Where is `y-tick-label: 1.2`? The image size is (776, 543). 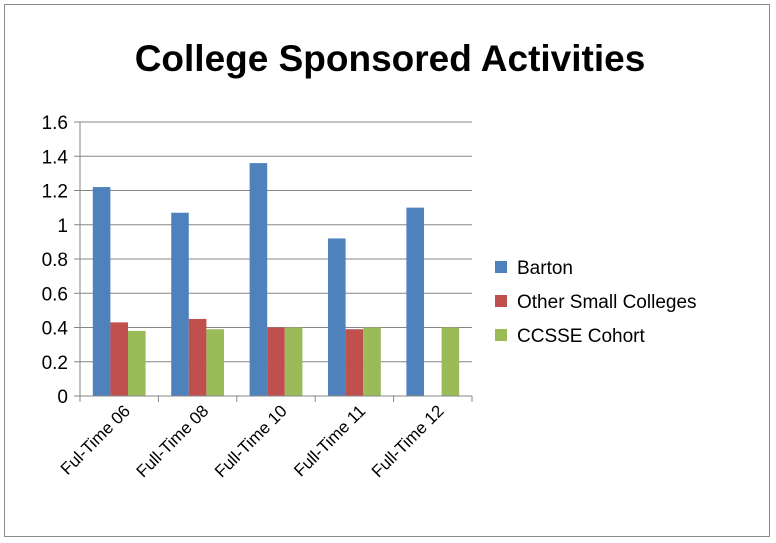
y-tick-label: 1.2 is located at coordinates (55, 192).